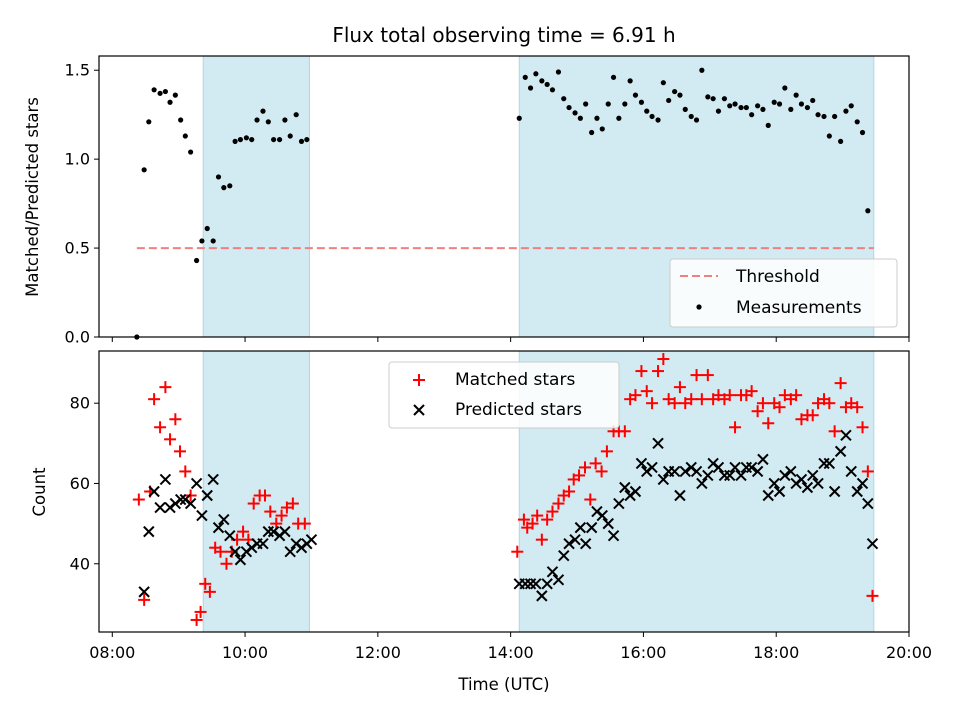 The height and width of the screenshot is (720, 960). Describe the element at coordinates (777, 277) in the screenshot. I see `legend-threshold-label: Threshold` at that location.